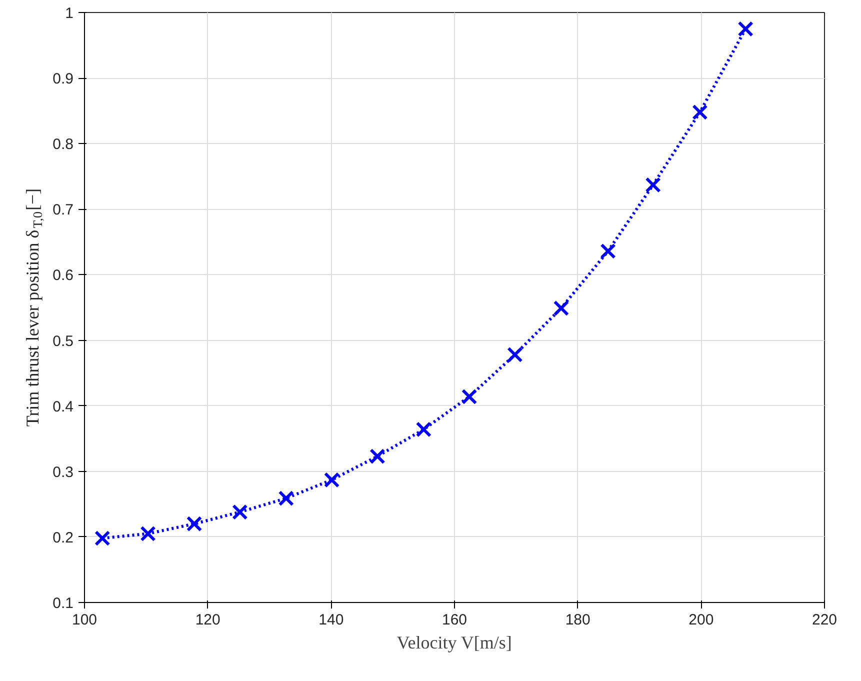 The height and width of the screenshot is (681, 861). I want to click on y-tick-label: 0.7, so click(63, 210).